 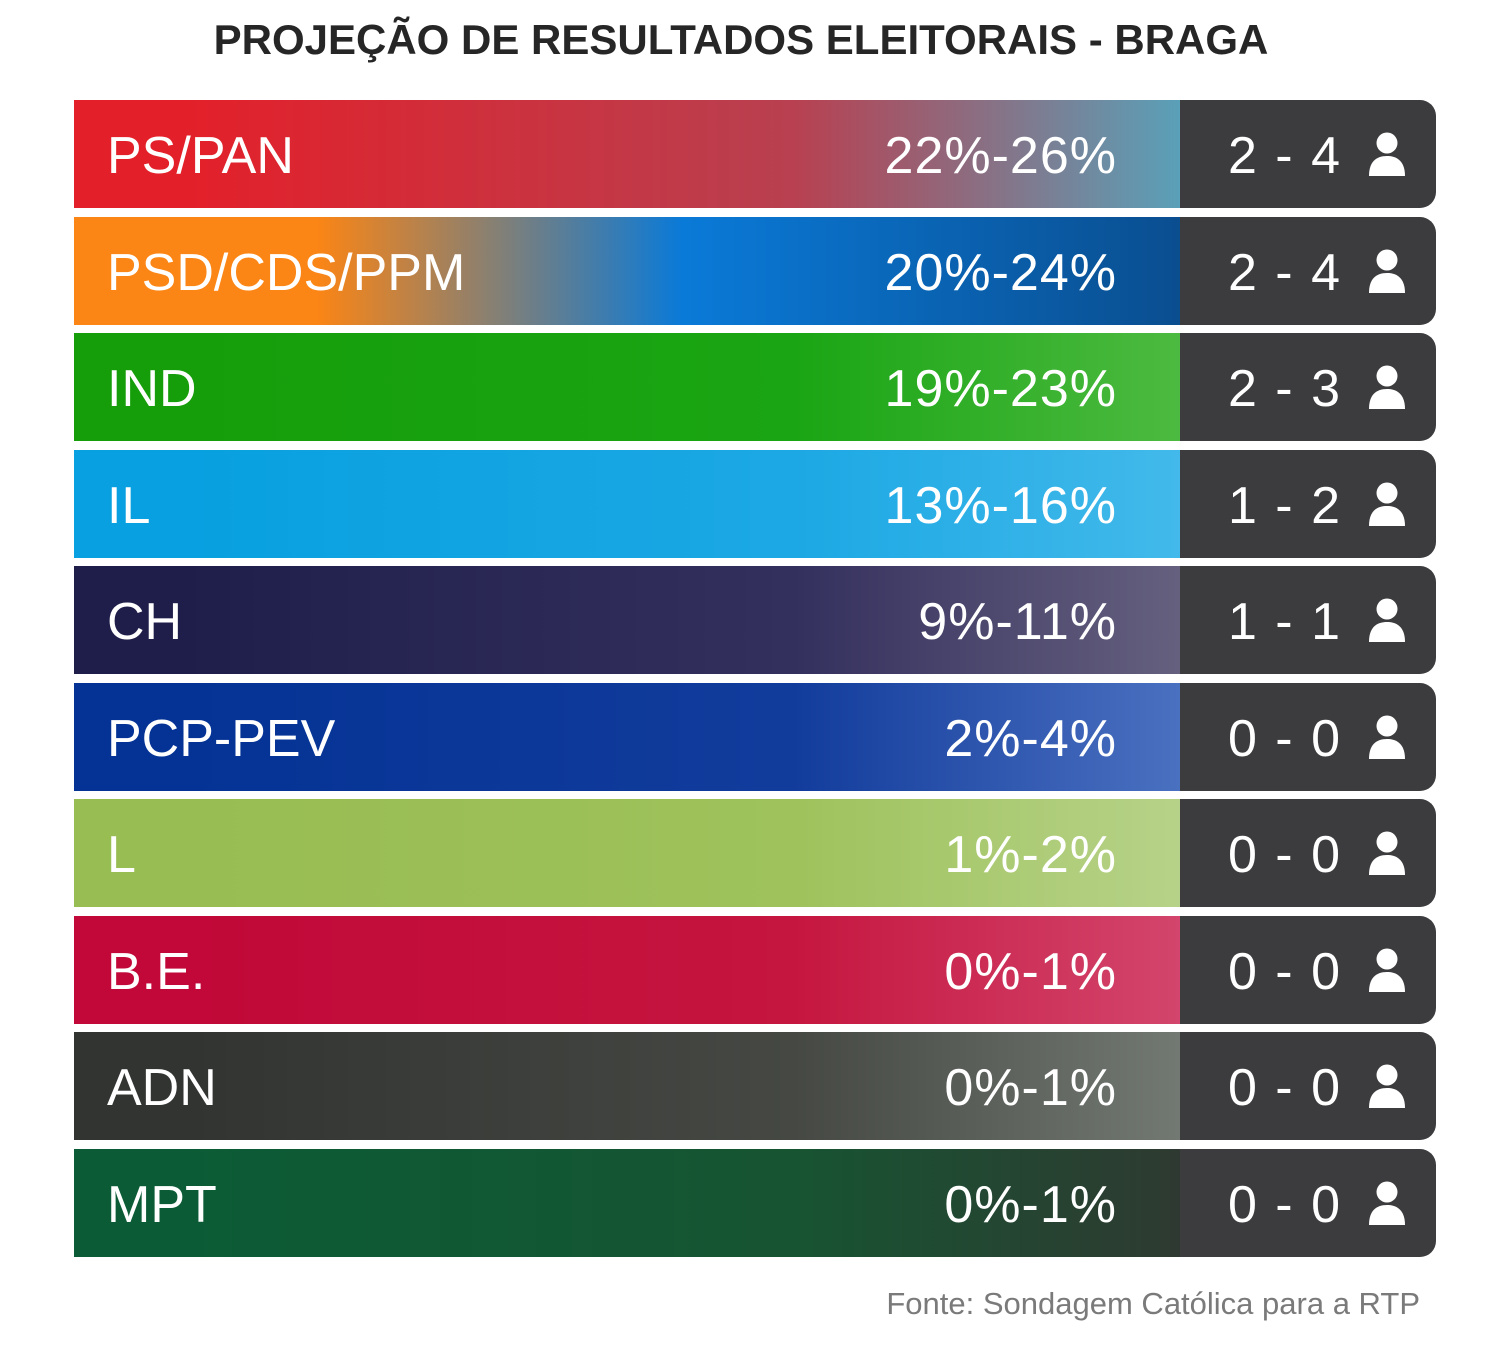 What do you see at coordinates (627, 853) in the screenshot?
I see `party-bar: L 1%-2%` at bounding box center [627, 853].